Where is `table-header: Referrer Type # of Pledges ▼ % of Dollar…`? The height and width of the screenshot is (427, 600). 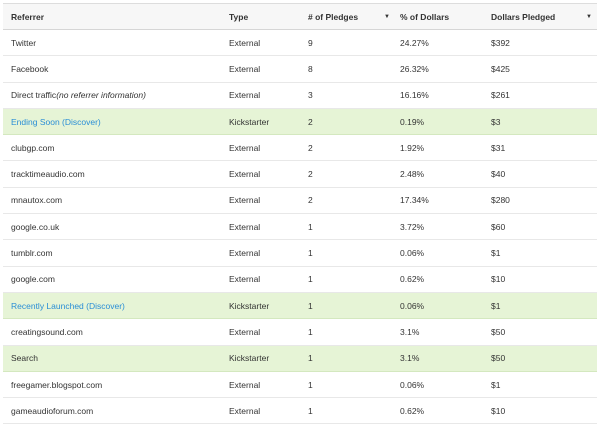 table-header: Referrer Type # of Pledges ▼ % of Dollar… is located at coordinates (300, 16).